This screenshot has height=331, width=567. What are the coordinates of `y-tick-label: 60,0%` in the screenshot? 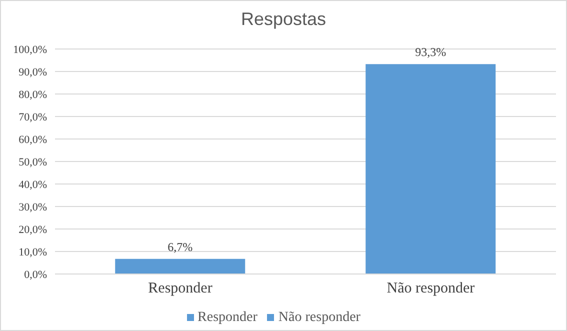 It's located at (32, 140).